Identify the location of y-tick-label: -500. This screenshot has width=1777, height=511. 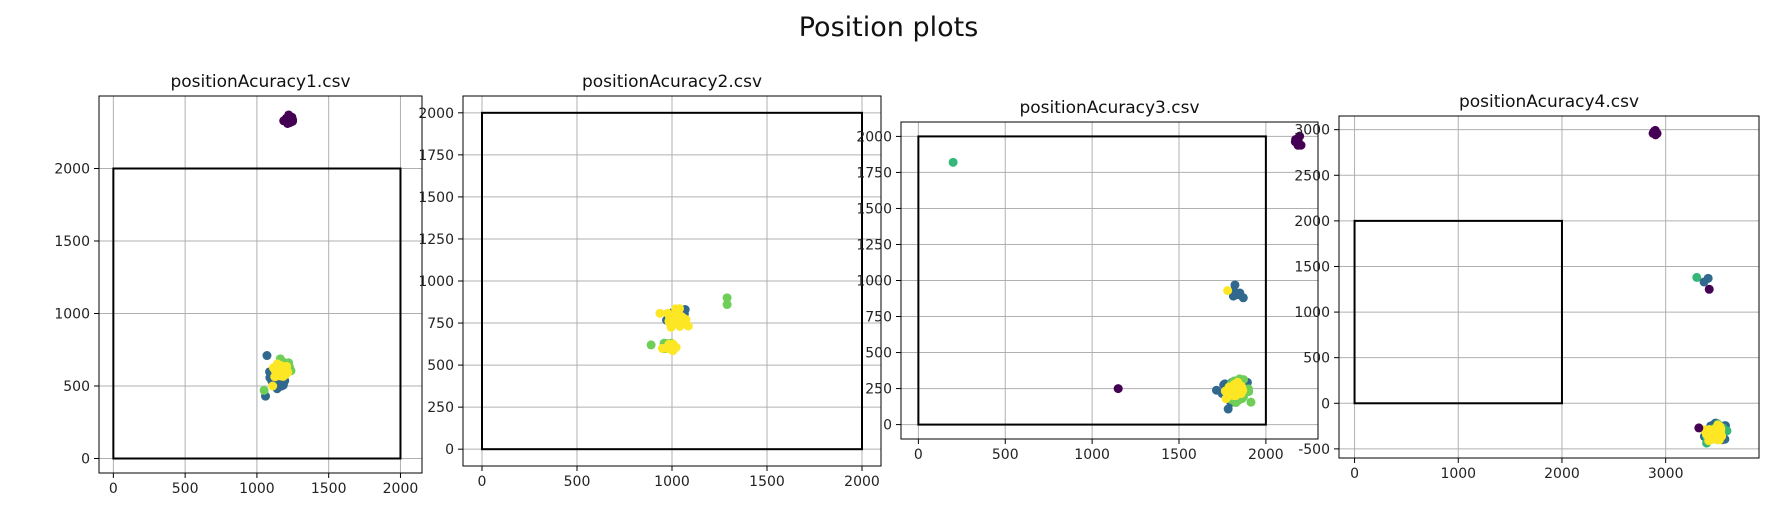
(1314, 450).